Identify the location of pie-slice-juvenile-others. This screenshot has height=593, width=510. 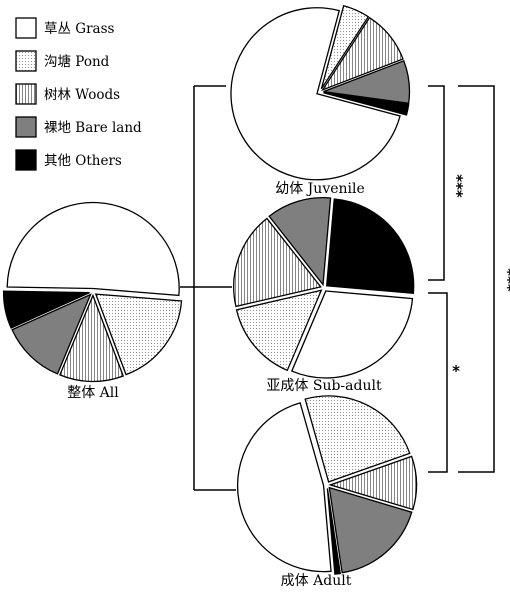
(366, 104).